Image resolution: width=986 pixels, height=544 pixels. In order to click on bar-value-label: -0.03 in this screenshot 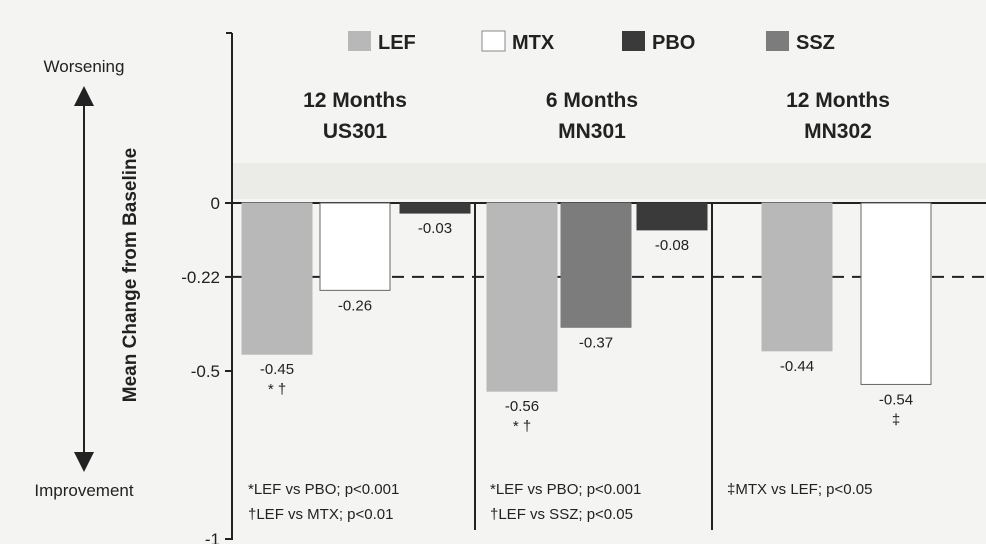, I will do `click(435, 228)`.